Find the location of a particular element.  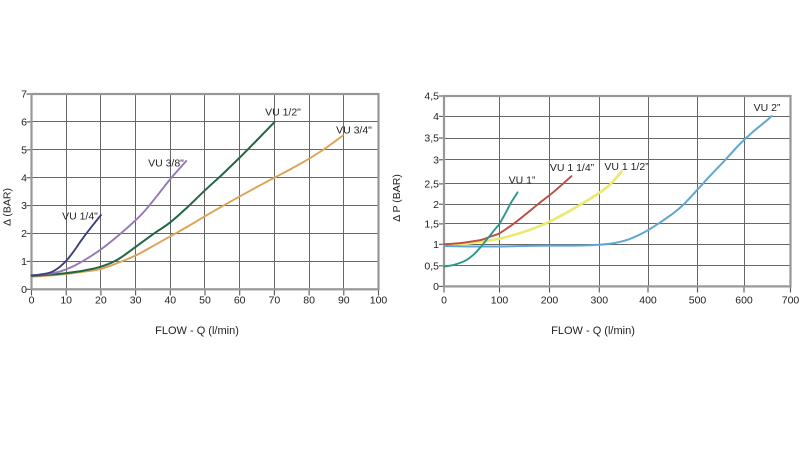

svg-text: 4,5 is located at coordinates (431, 97).